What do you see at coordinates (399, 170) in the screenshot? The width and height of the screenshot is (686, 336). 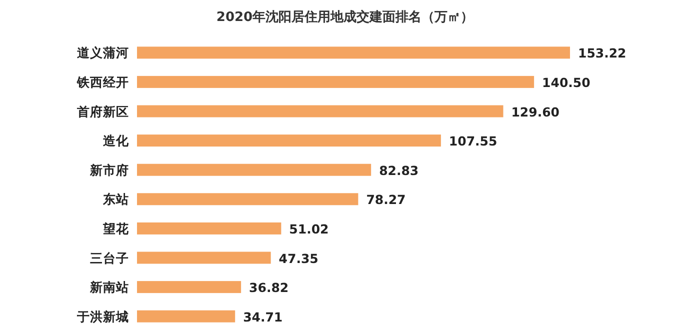 I see `value-label: 82.83` at bounding box center [399, 170].